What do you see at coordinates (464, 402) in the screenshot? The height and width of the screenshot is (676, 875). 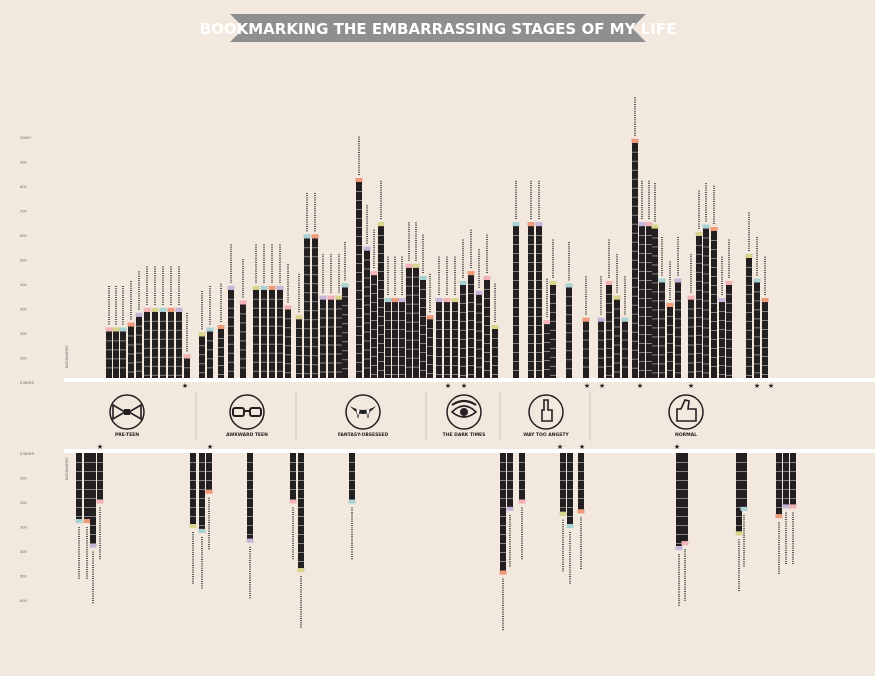 I see `eye-brow` at bounding box center [464, 402].